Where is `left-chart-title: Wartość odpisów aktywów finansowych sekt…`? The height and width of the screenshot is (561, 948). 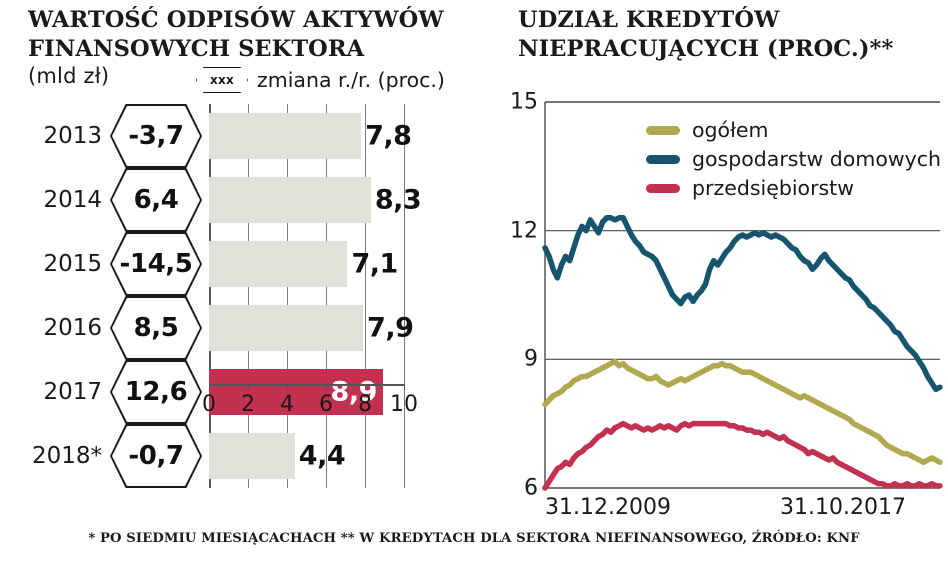
left-chart-title: Wartość odpisów aktywów finansowych sekt… is located at coordinates (236, 34).